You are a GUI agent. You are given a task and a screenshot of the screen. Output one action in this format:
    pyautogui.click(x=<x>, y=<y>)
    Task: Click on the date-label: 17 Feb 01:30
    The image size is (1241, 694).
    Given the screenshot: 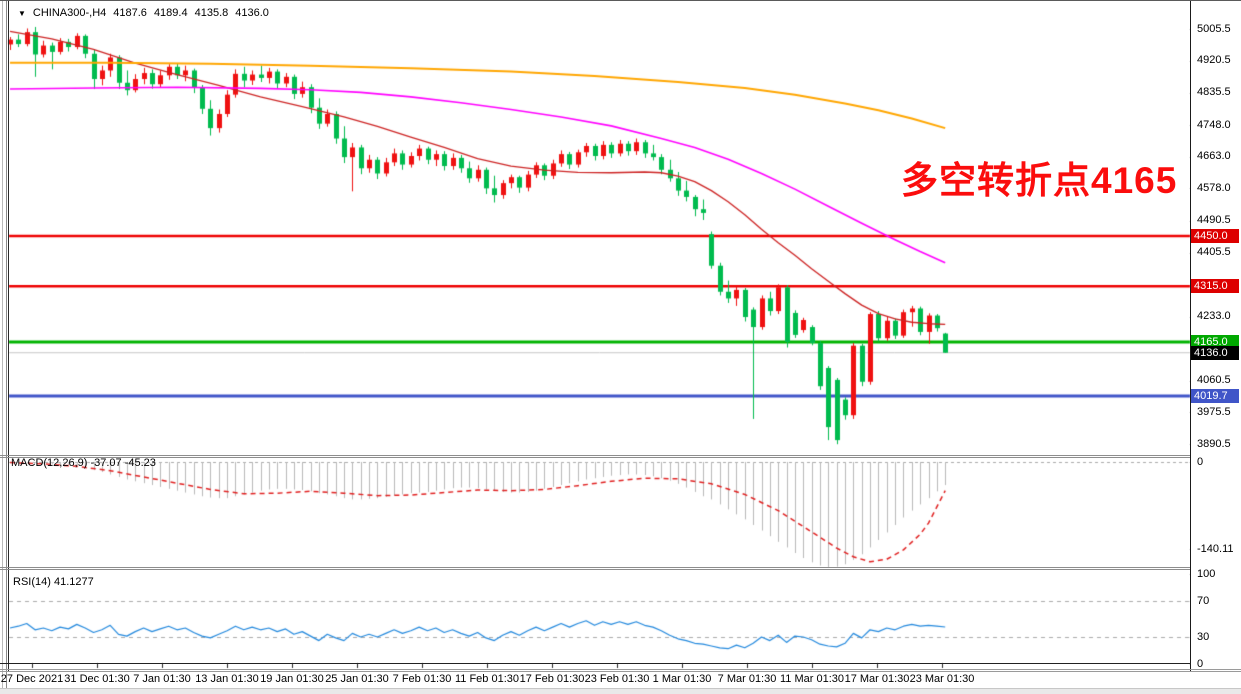 What is the action you would take?
    pyautogui.click(x=552, y=679)
    